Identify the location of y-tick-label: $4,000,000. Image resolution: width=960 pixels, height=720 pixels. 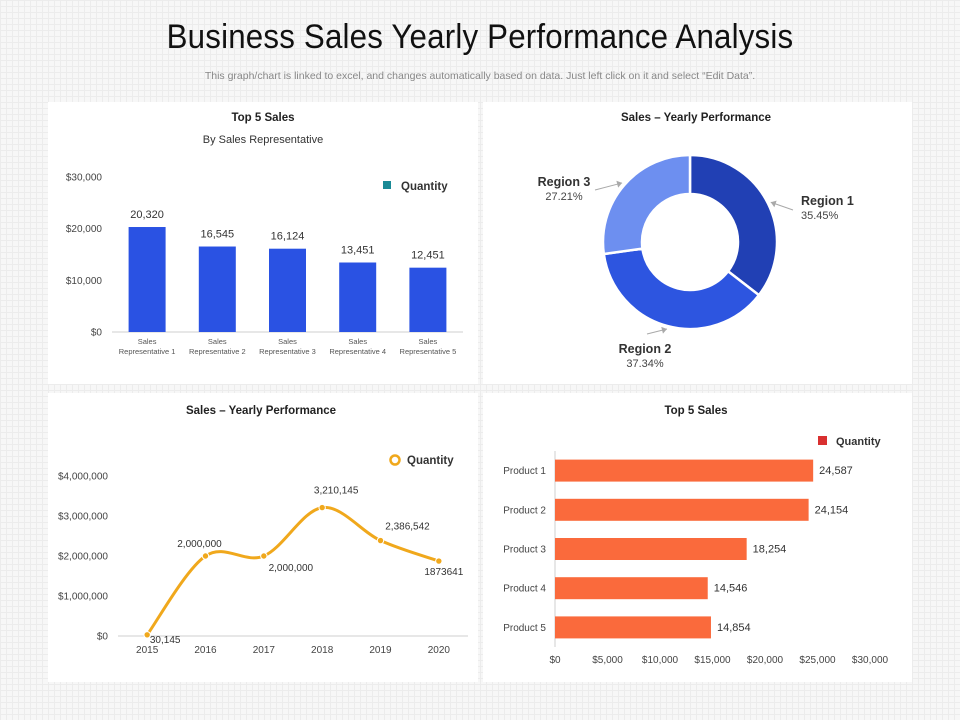
(83, 477).